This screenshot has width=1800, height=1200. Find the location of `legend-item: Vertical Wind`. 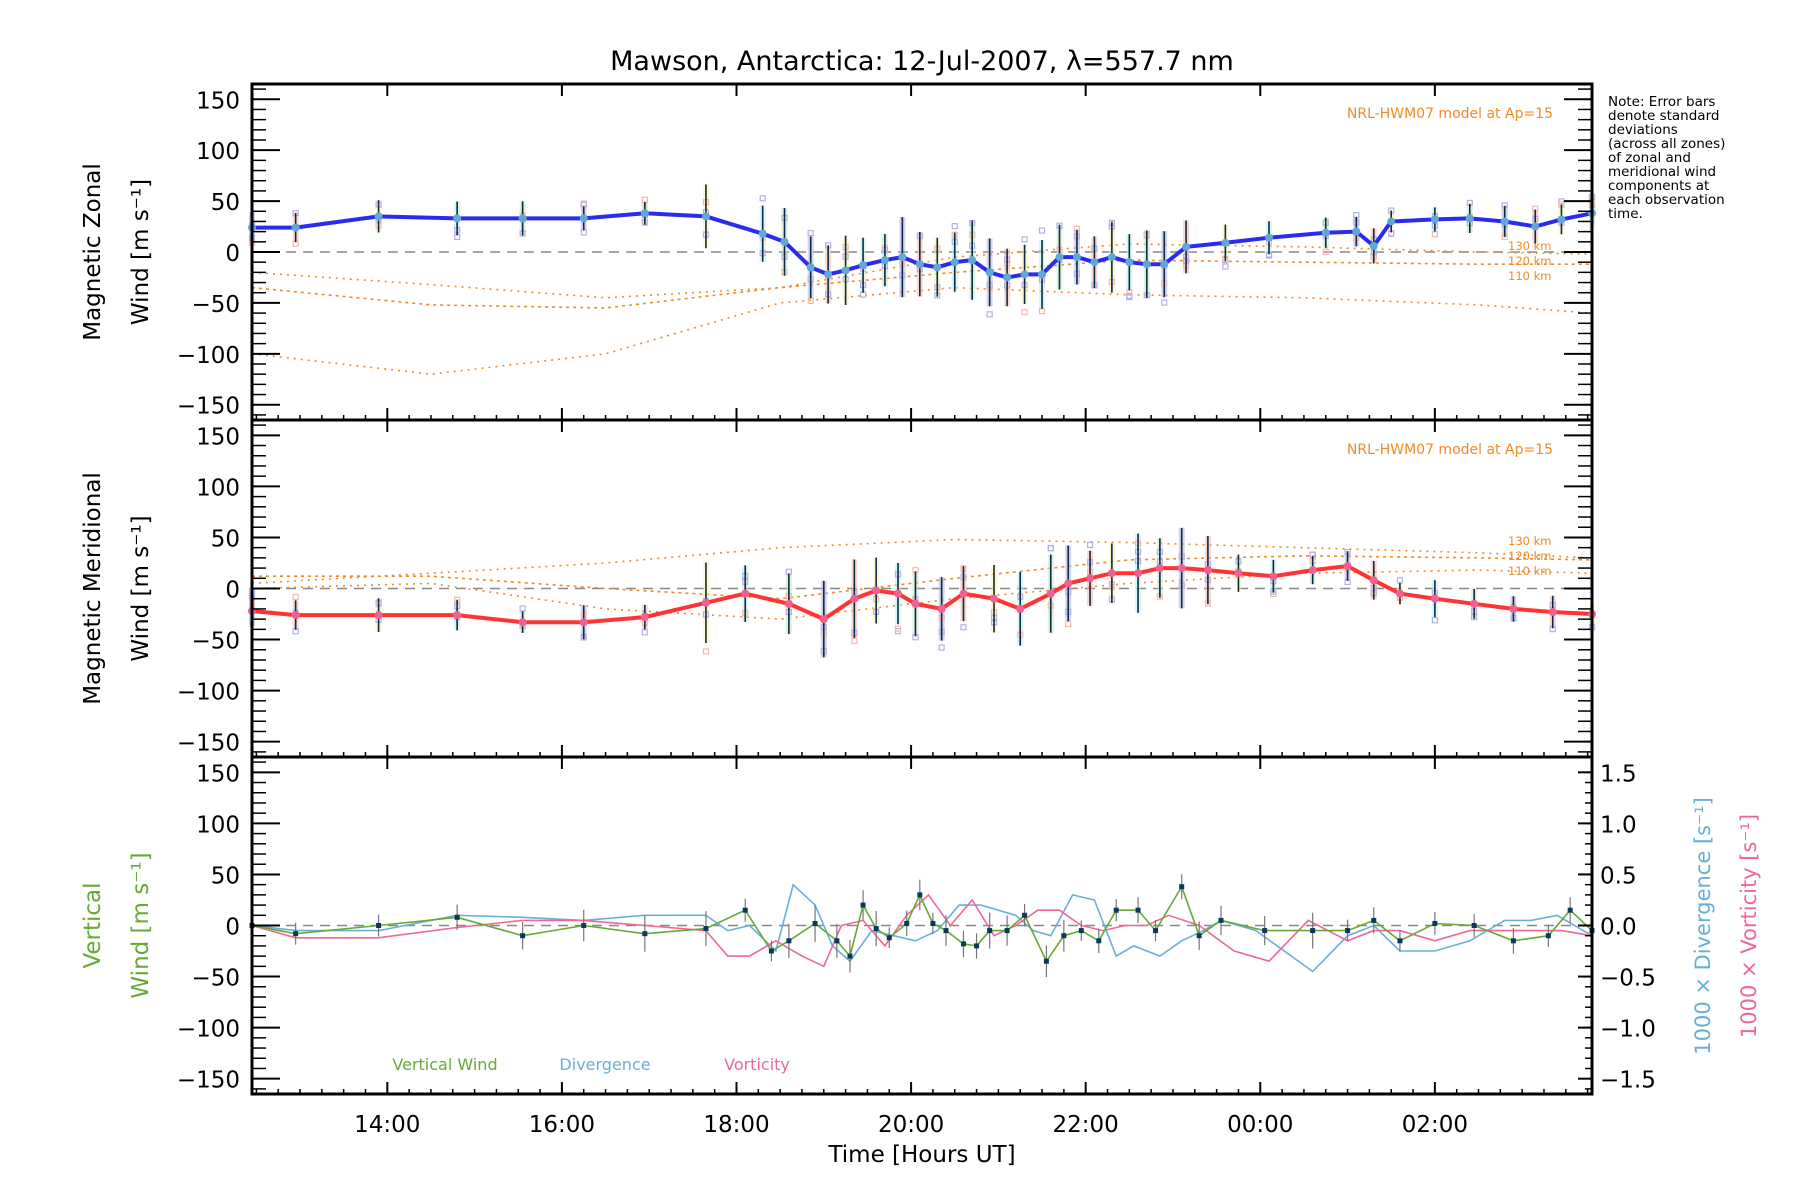

legend-item: Vertical Wind is located at coordinates (444, 1064).